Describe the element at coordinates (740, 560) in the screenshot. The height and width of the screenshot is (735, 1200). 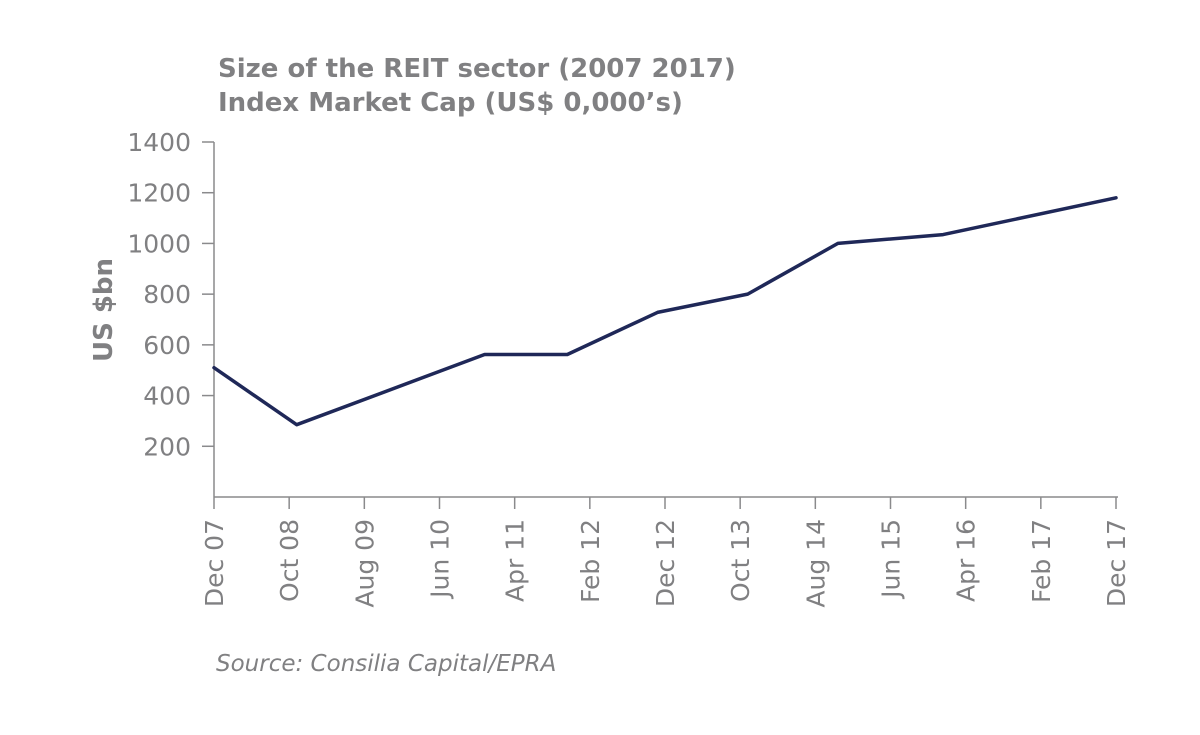
I see `x-tick-label: Oct 13` at that location.